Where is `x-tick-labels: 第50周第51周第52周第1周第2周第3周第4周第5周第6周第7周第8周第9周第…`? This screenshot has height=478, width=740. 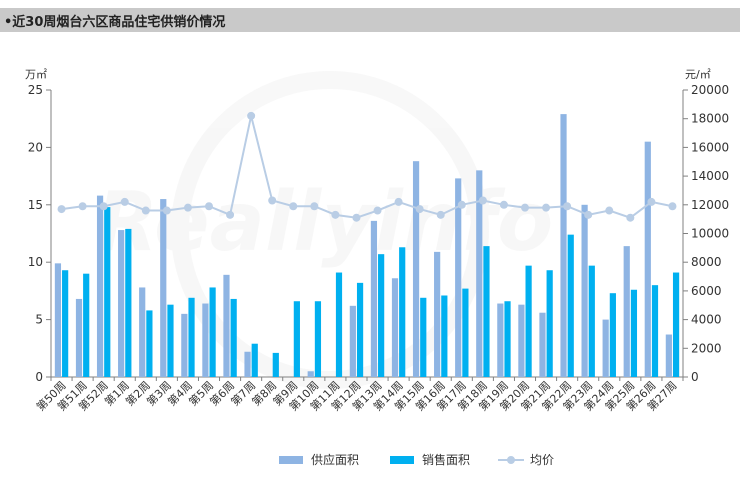 x-tick-labels: 第50周第51周第52周第1周第2周第3周第4周第5周第6周第7周第8周第9周第… is located at coordinates (356, 395).